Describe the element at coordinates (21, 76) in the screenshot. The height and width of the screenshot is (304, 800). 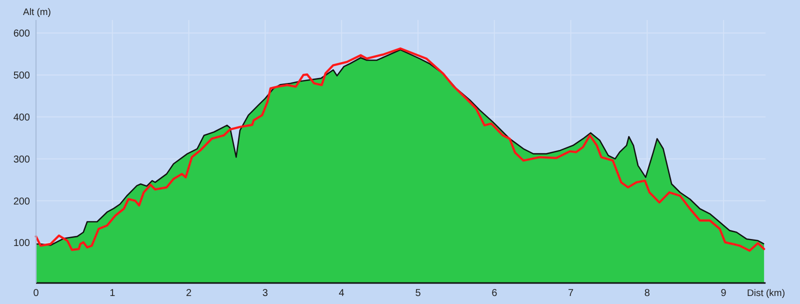
I see `y-tick-label: 500` at that location.